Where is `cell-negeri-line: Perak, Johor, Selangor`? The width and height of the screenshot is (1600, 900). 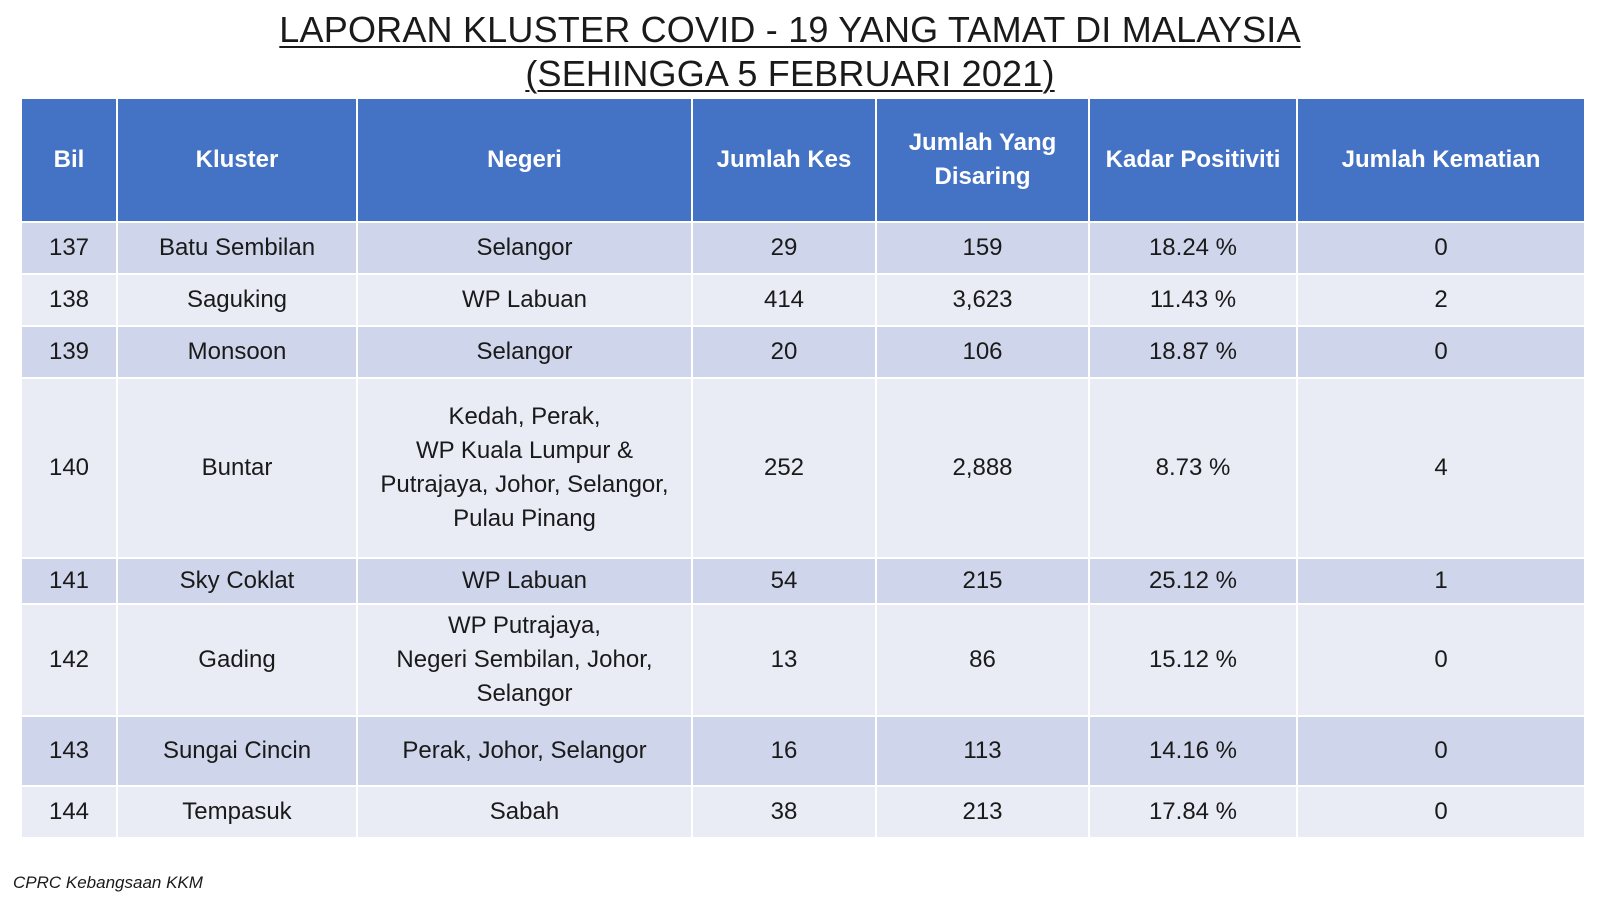
cell-negeri-line: Perak, Johor, Selangor is located at coordinates (524, 750).